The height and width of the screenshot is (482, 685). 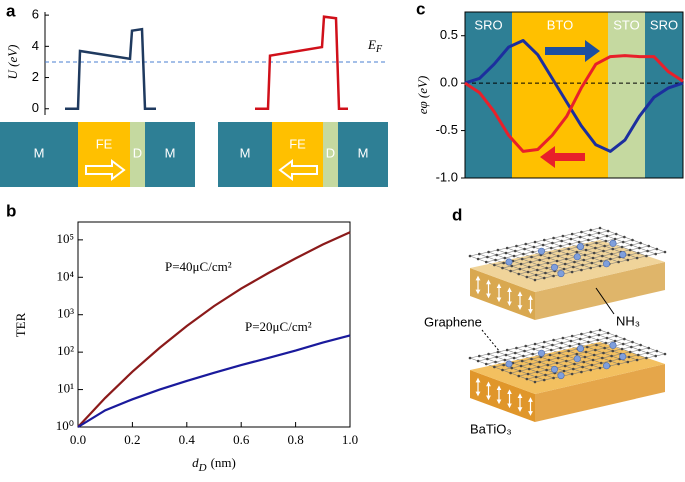 I want to click on y-axis-label: eφ (eV), so click(x=422, y=95).